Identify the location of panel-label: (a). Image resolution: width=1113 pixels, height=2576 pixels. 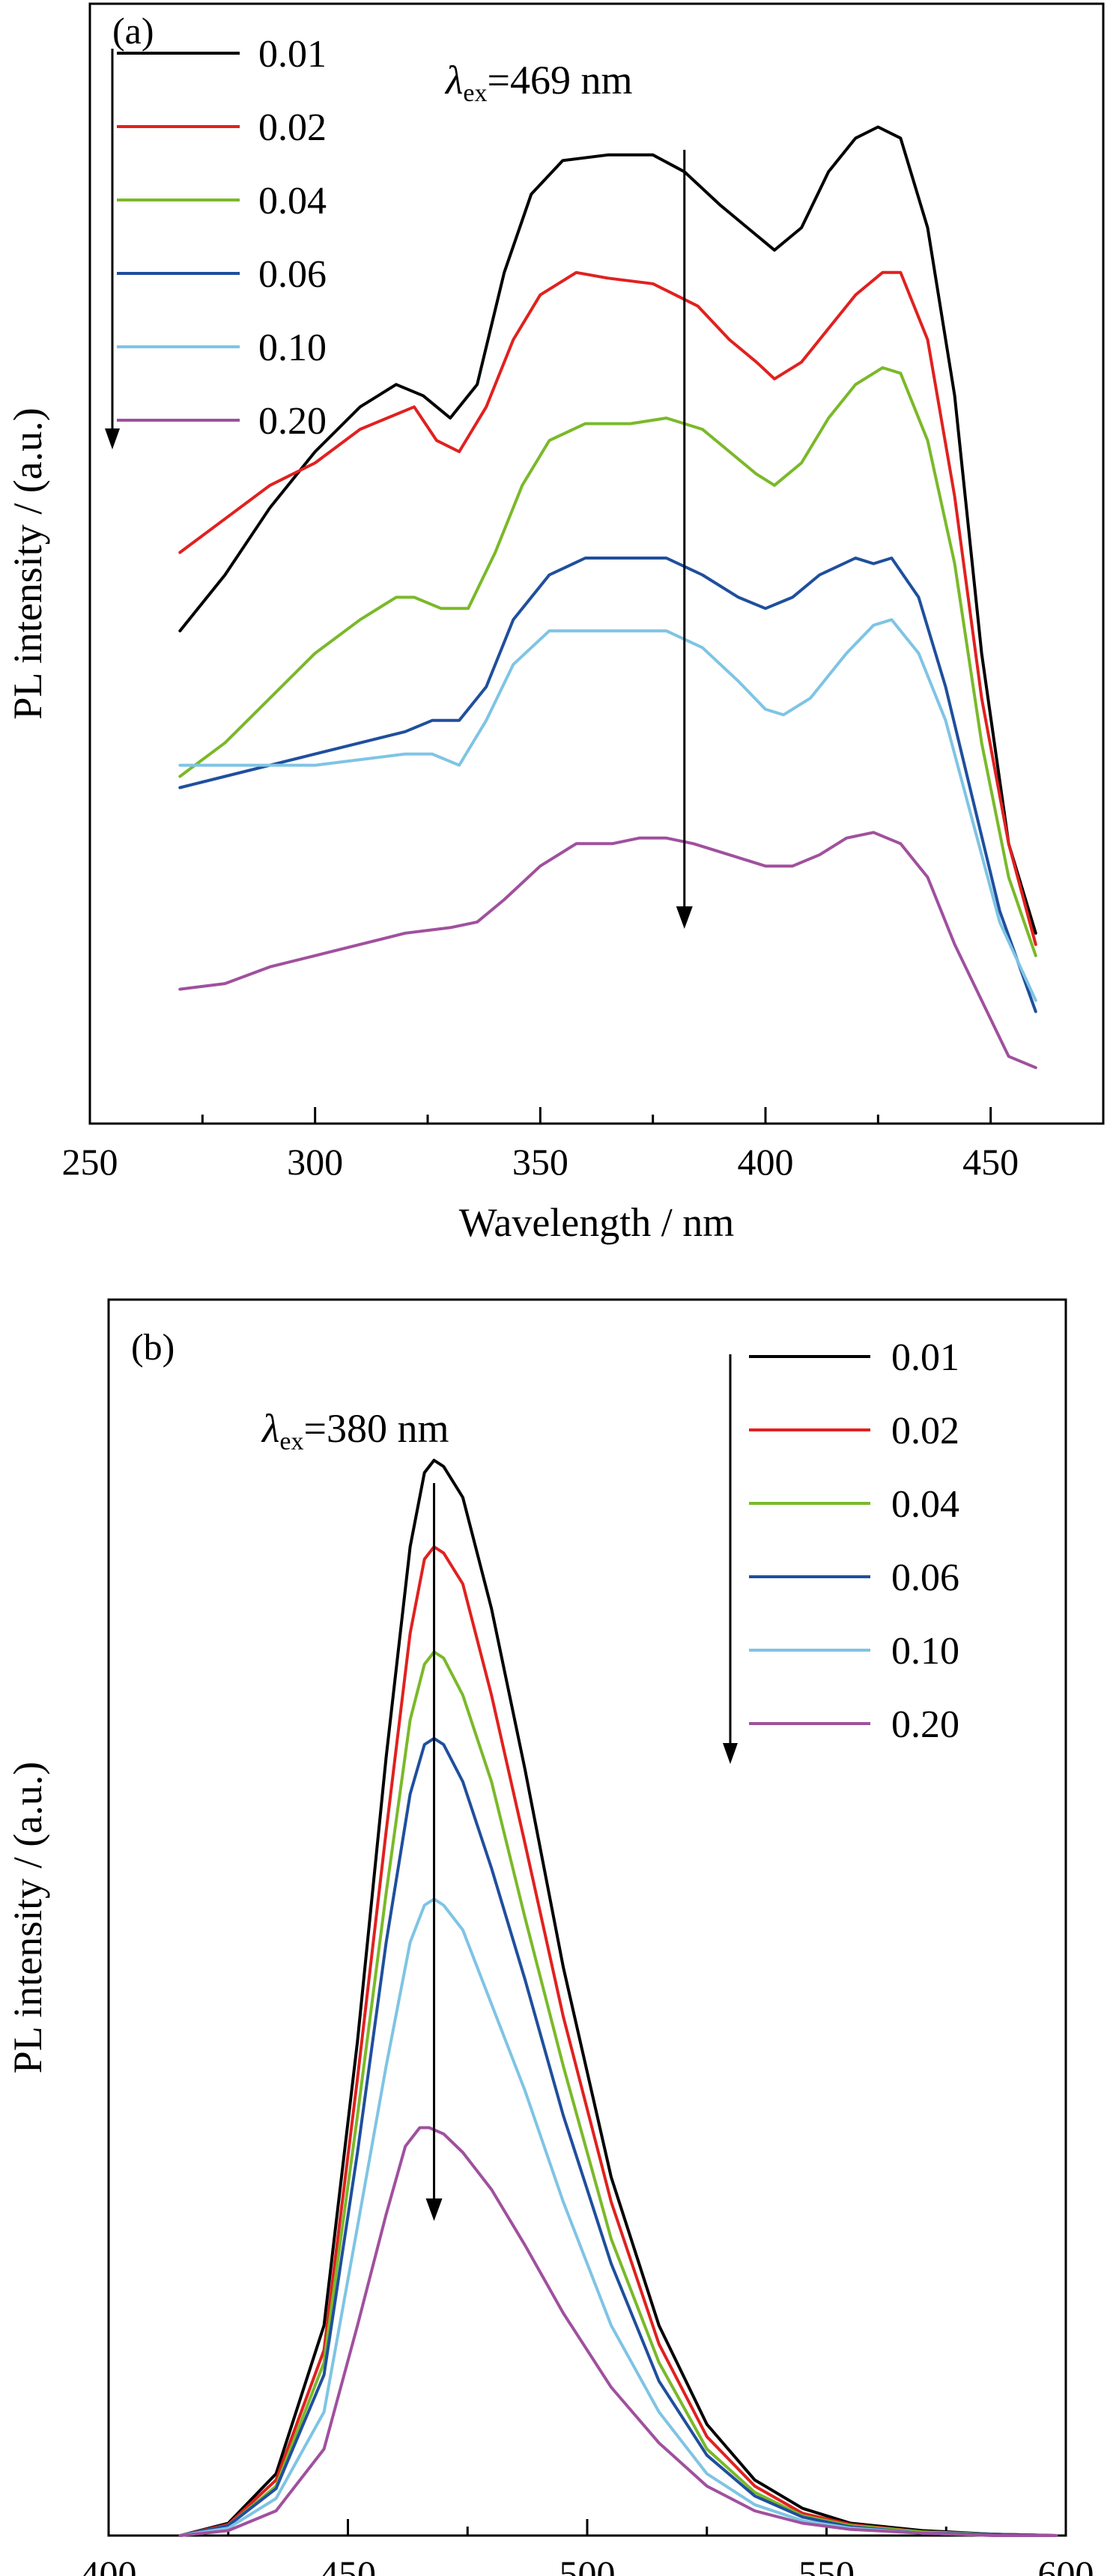
(133, 31).